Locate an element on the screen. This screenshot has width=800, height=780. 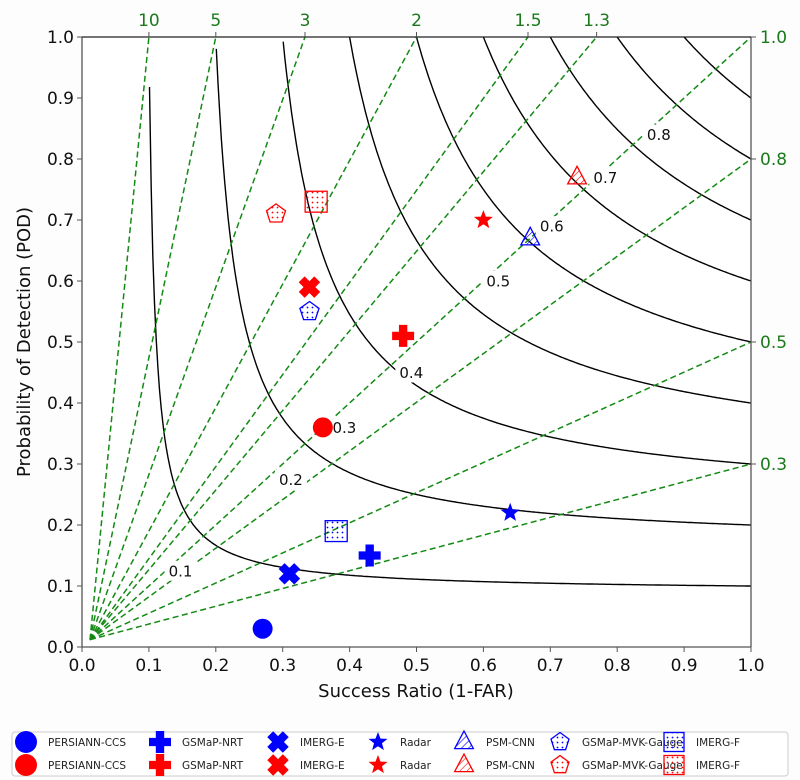
legend-box is located at coordinates (400, 754).